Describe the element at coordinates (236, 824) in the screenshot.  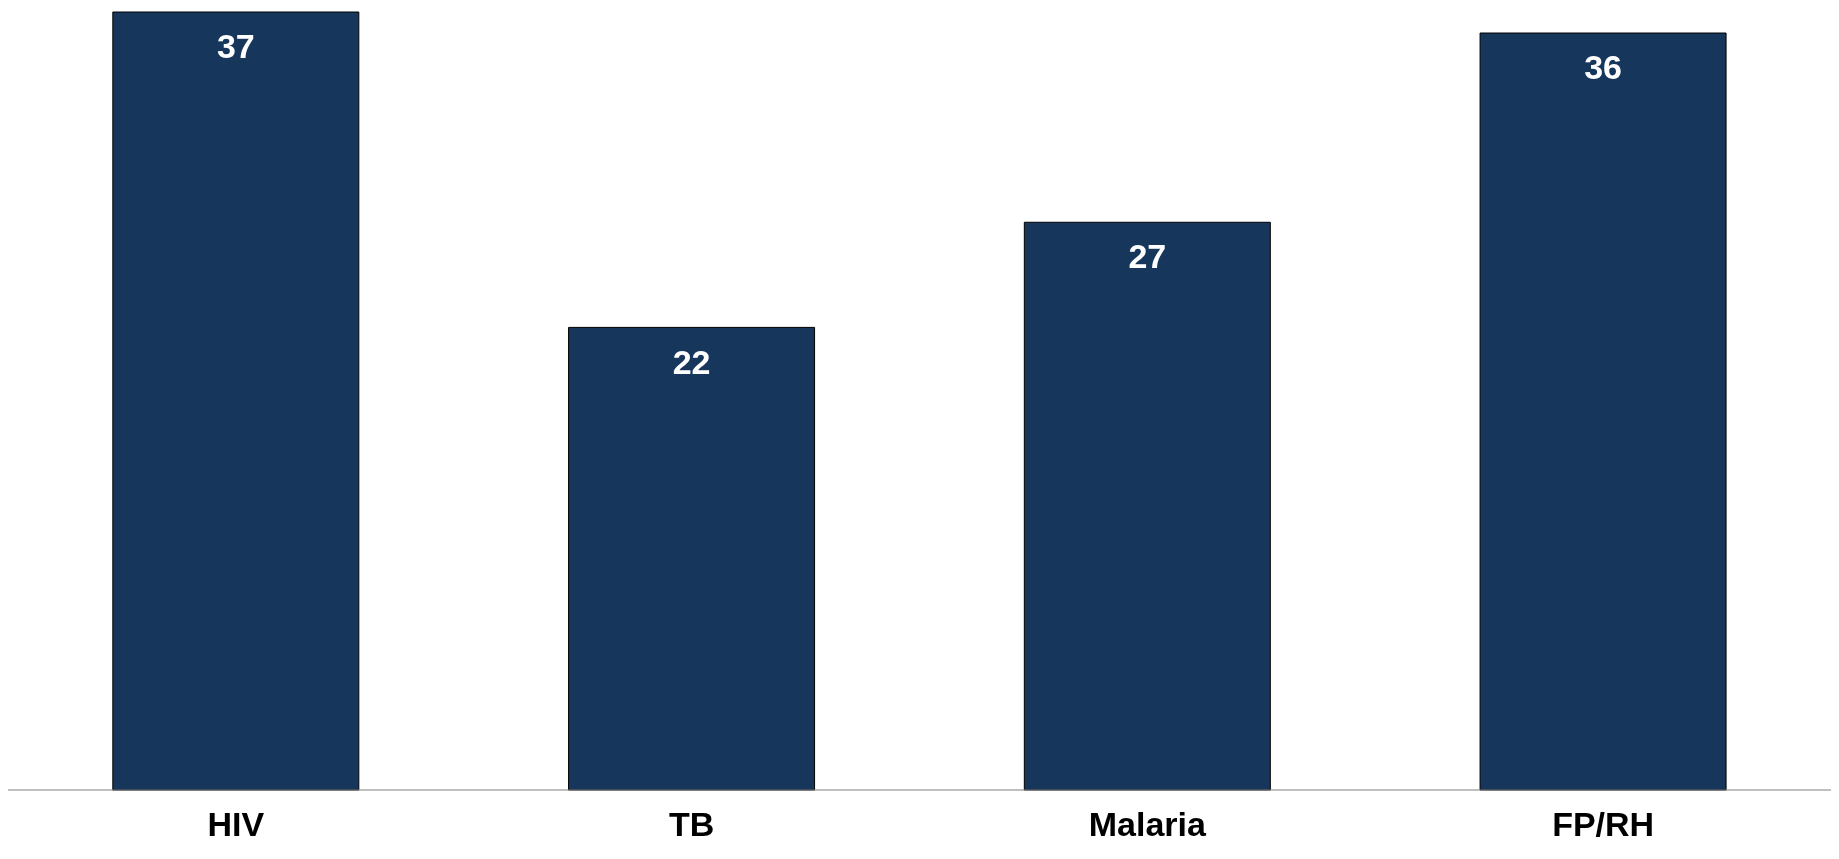
I see `x-tick-label: HIV` at that location.